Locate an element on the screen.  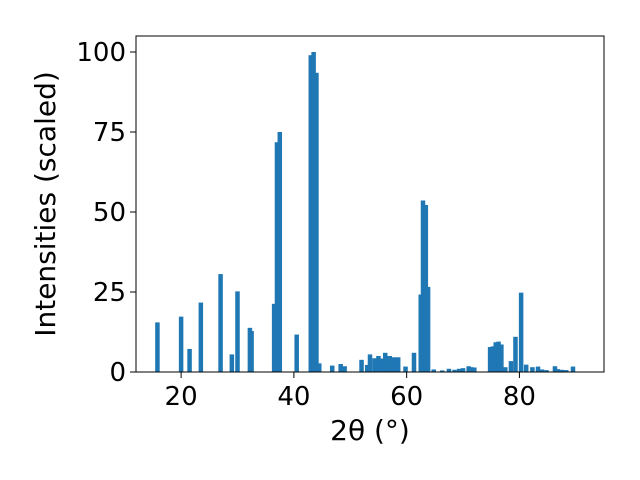
y-axis-label: Intensities (scaled) is located at coordinates (45, 204).